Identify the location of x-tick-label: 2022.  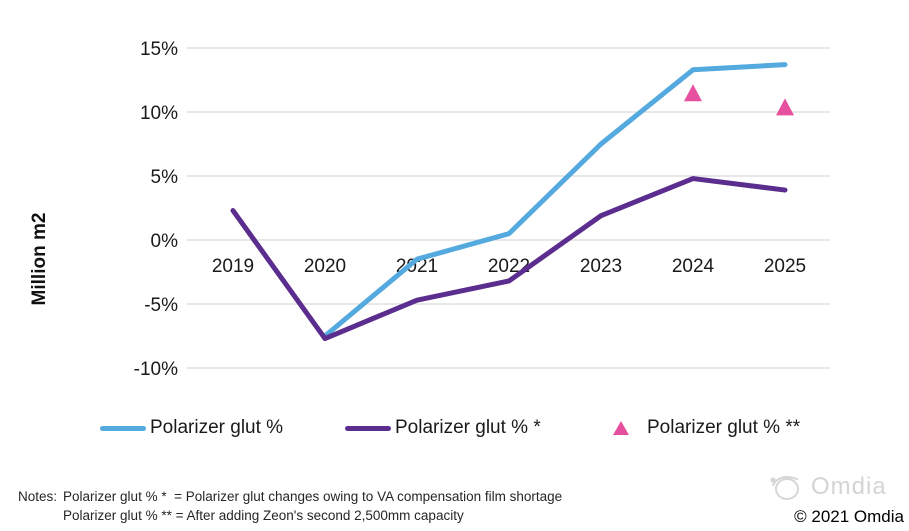
(509, 266).